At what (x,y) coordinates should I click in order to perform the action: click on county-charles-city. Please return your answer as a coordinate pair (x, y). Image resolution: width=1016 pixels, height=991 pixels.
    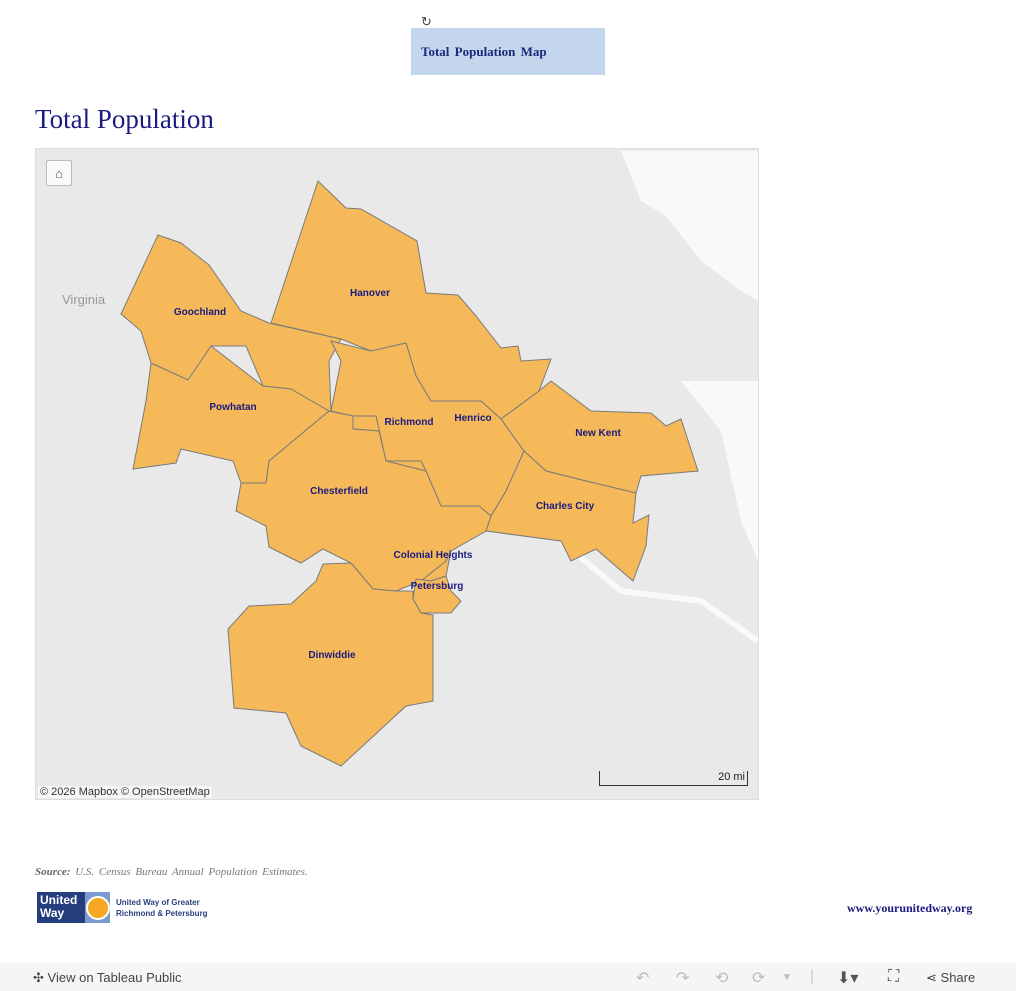
    Looking at the image, I should click on (567, 516).